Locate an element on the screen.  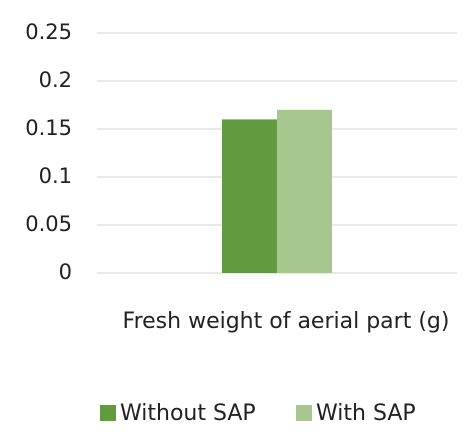
y-tick-label: 0.1 is located at coordinates (55, 176).